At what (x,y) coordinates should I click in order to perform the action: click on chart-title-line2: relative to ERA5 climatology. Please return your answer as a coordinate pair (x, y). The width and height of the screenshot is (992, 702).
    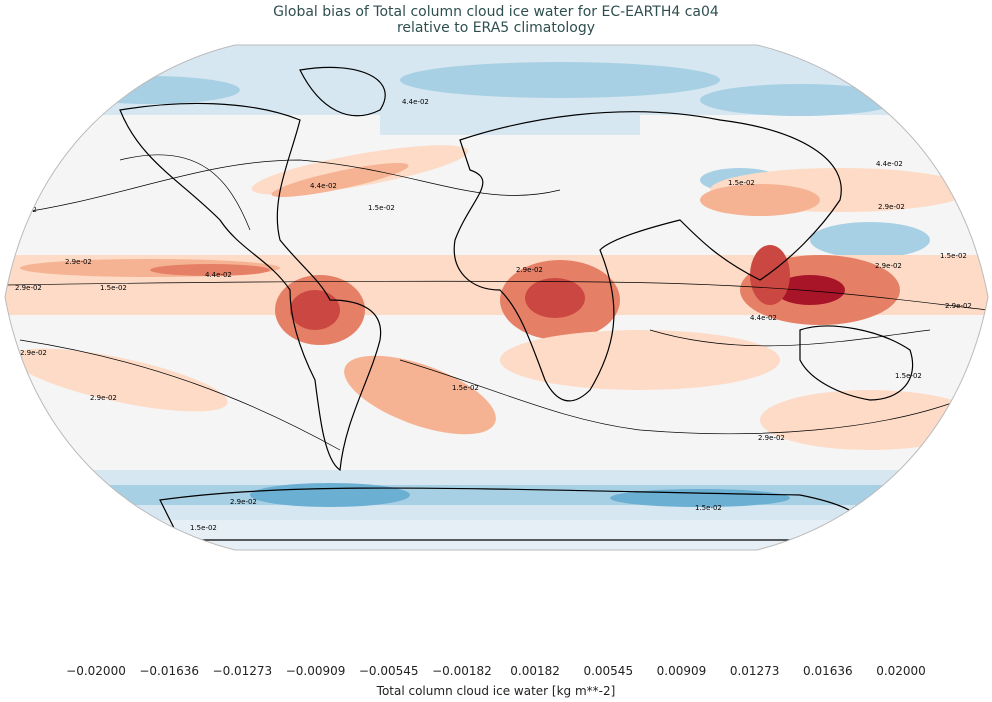
    Looking at the image, I should click on (496, 28).